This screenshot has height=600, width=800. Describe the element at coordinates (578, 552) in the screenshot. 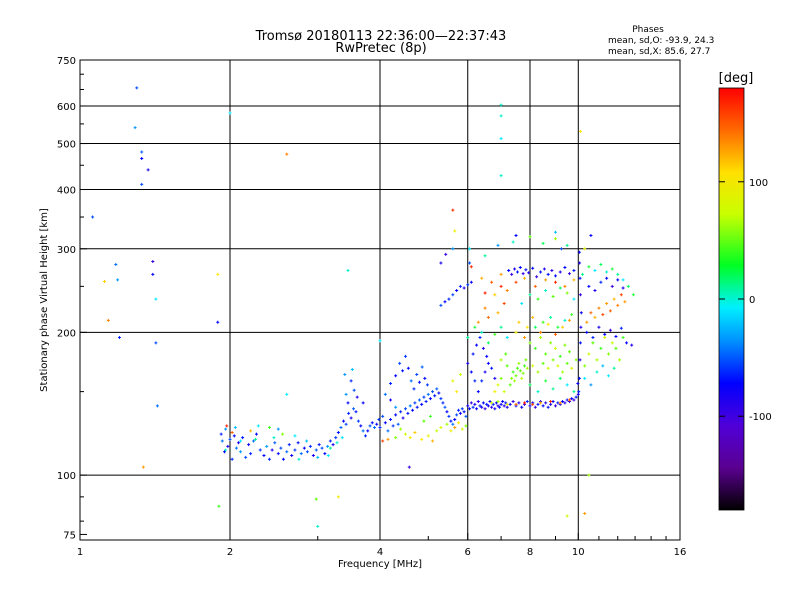

I see `x-tick-label: 10` at that location.